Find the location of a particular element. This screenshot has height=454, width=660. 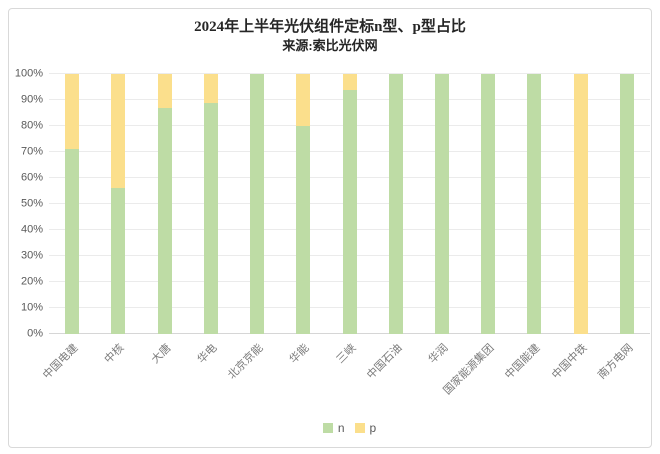

legend-swatch-n is located at coordinates (327, 428).